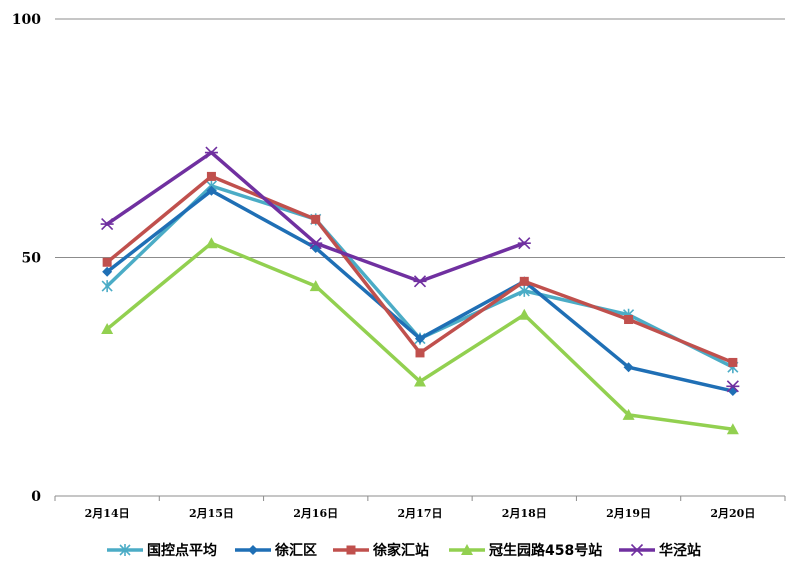 This screenshot has width=804, height=576. I want to click on legend-label: 徐家汇站, so click(400, 550).